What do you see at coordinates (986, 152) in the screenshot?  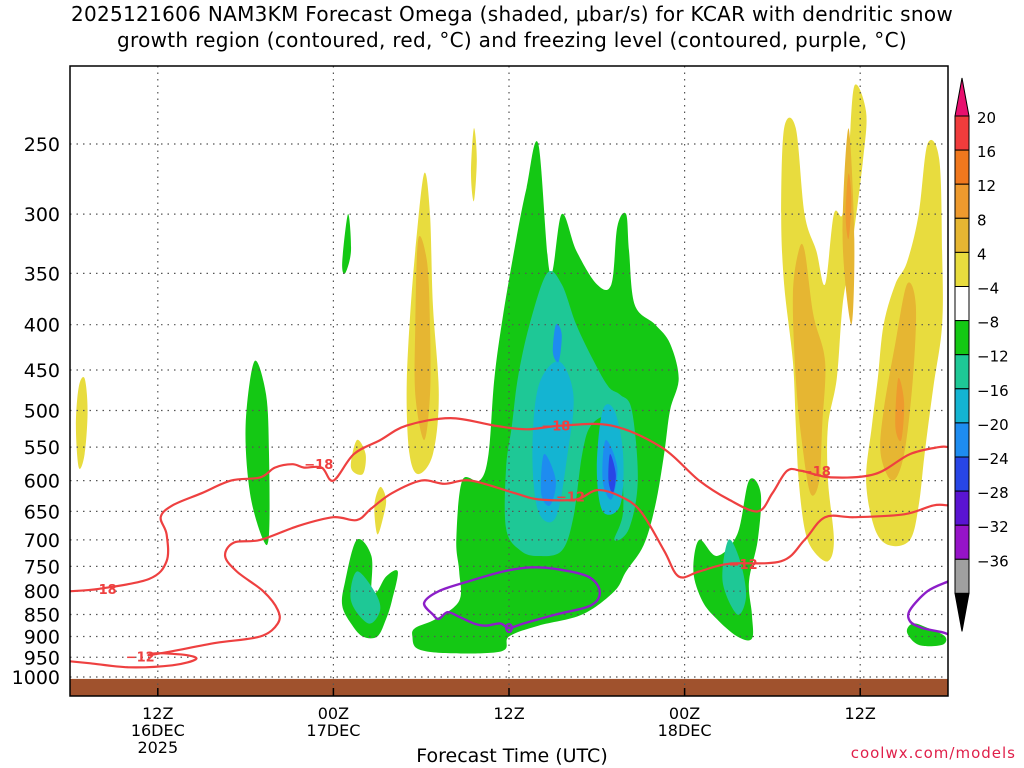 I see `colorbar-label-1: 16` at bounding box center [986, 152].